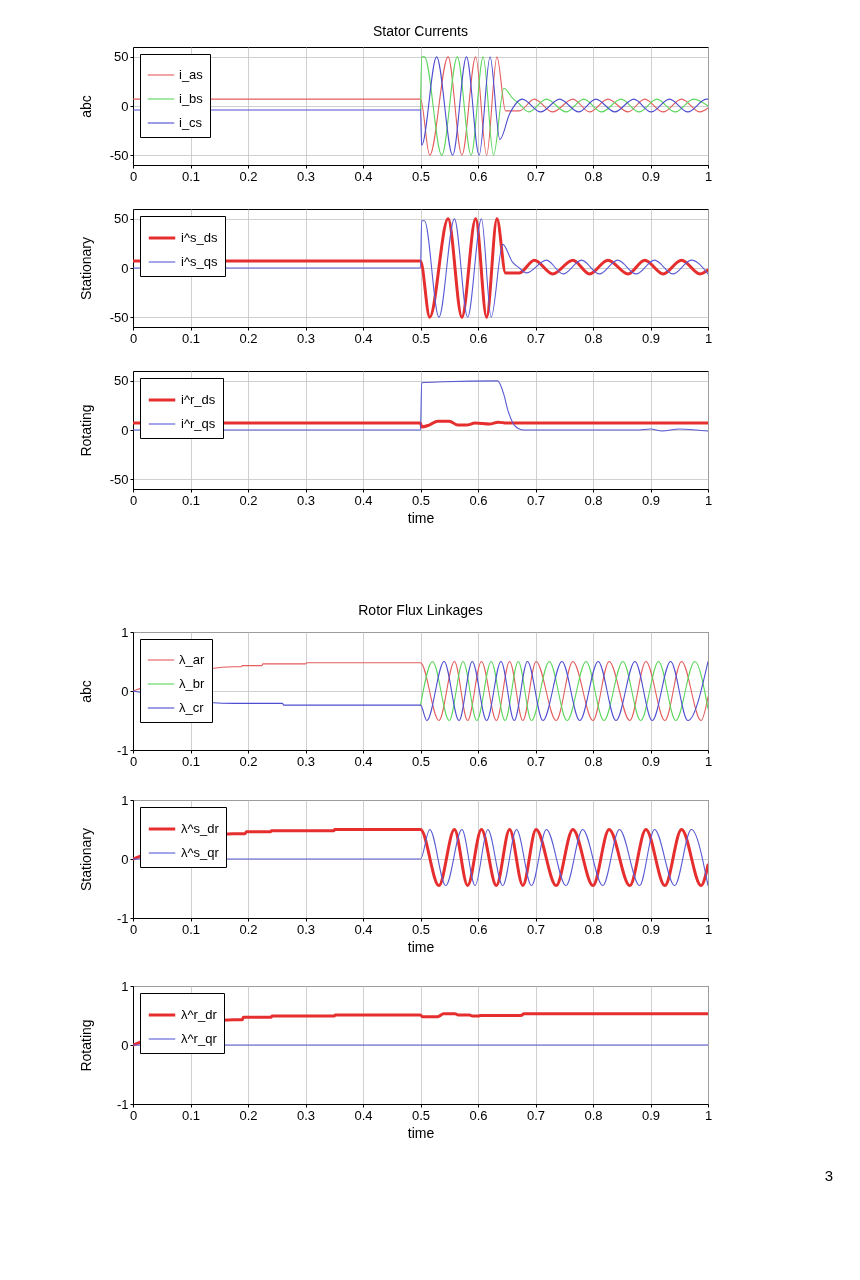 The height and width of the screenshot is (1280, 860). What do you see at coordinates (199, 261) in the screenshot?
I see `legend-label: i^s_qs` at bounding box center [199, 261].